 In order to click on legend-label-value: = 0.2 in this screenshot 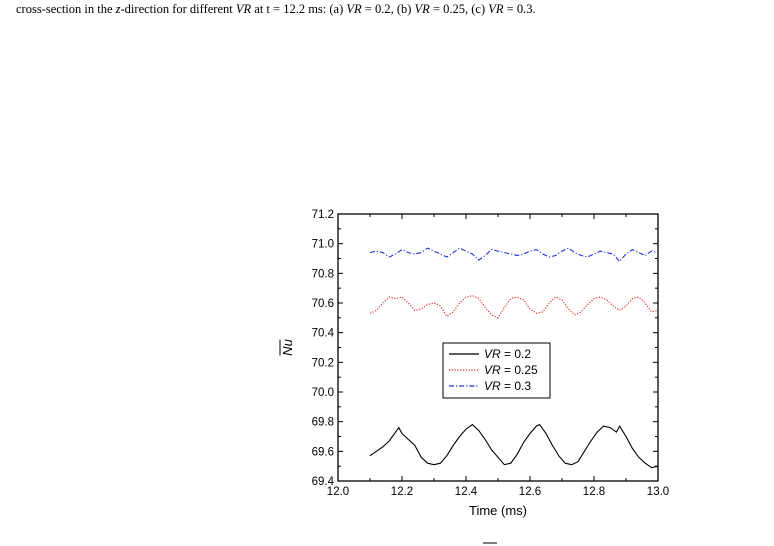, I will do `click(516, 354)`.